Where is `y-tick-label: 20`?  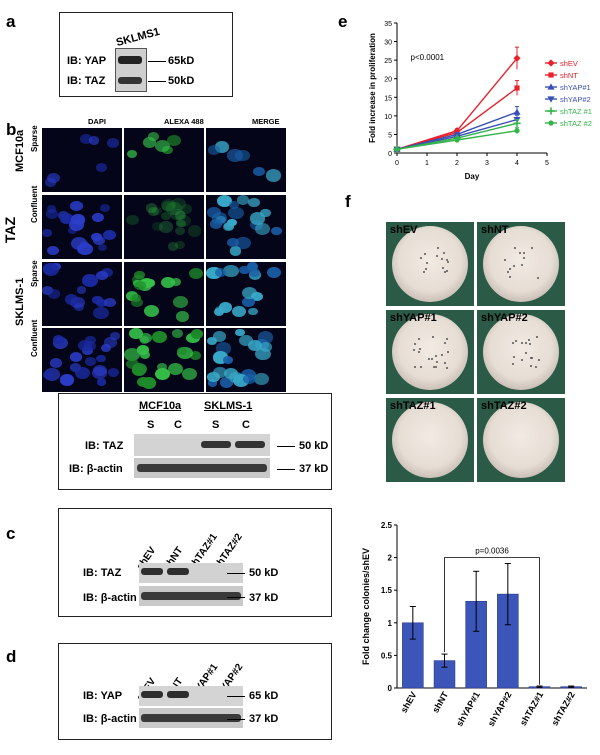 y-tick-label: 20 is located at coordinates (388, 80).